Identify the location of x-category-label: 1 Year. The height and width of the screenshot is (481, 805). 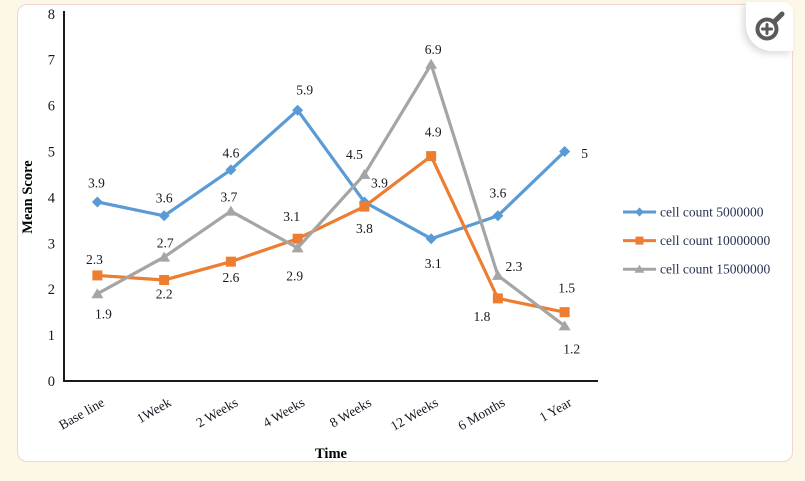
(556, 409).